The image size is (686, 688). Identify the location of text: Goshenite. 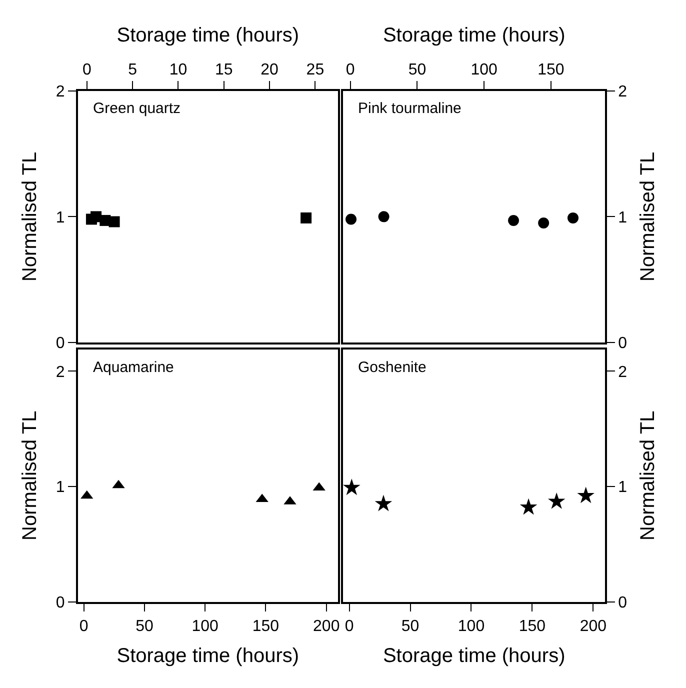
(392, 367).